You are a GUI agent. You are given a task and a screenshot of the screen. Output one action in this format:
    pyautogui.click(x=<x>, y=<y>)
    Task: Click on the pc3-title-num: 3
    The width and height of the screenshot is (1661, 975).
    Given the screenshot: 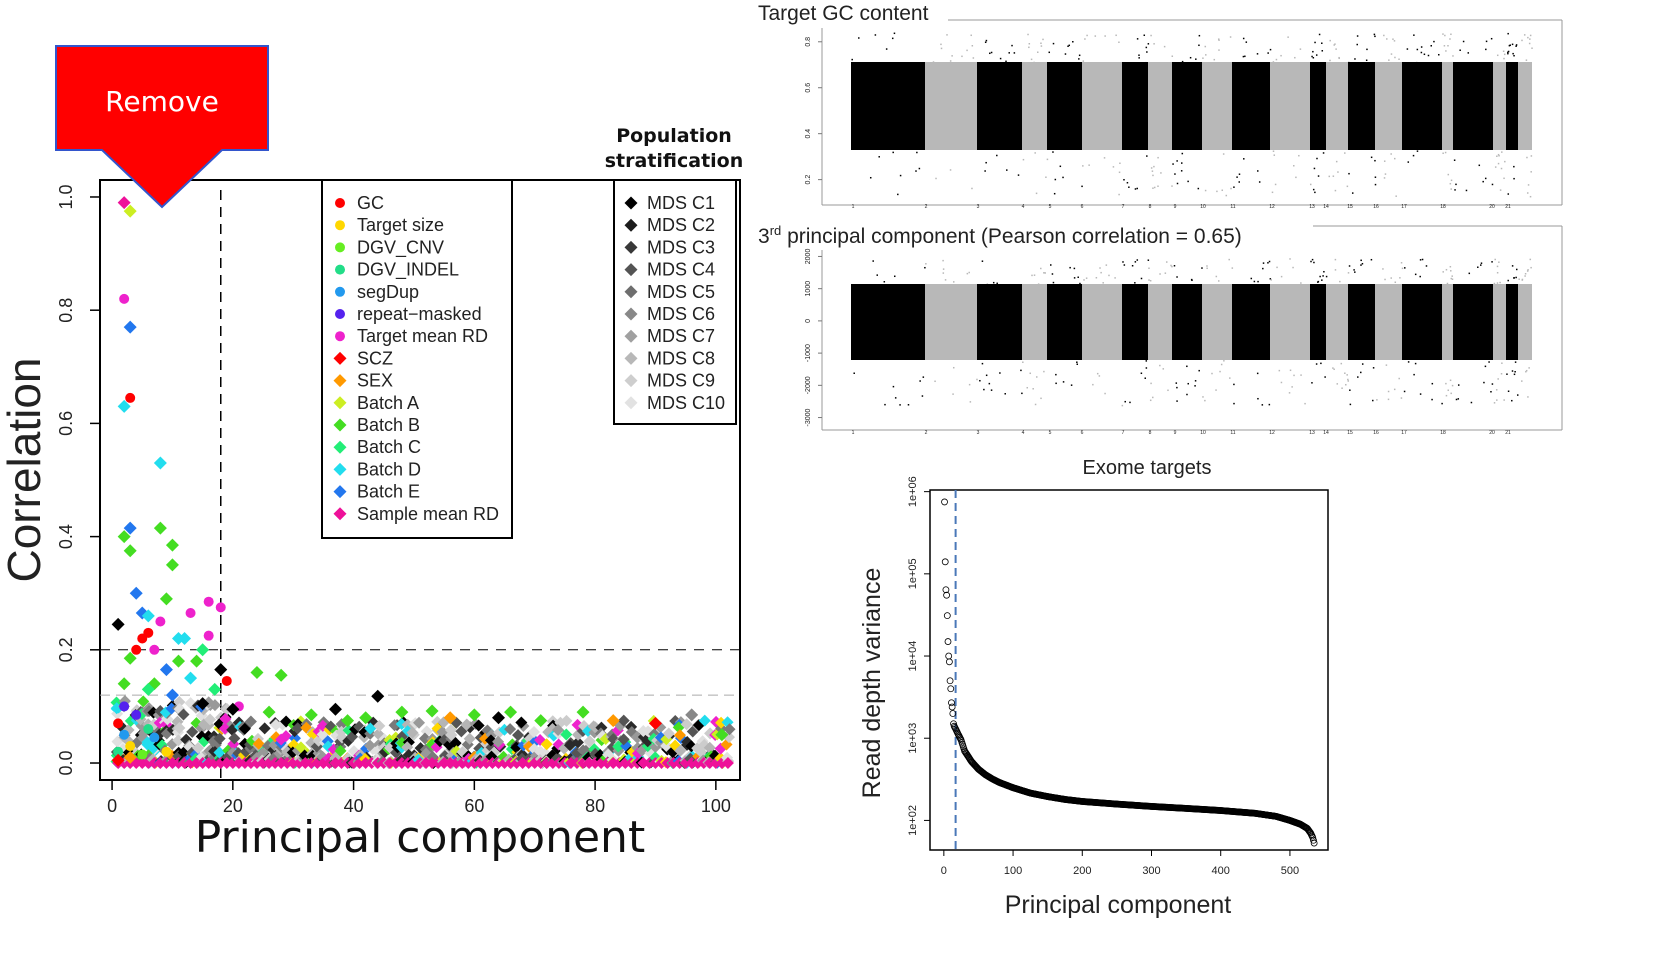 What is the action you would take?
    pyautogui.click(x=764, y=236)
    